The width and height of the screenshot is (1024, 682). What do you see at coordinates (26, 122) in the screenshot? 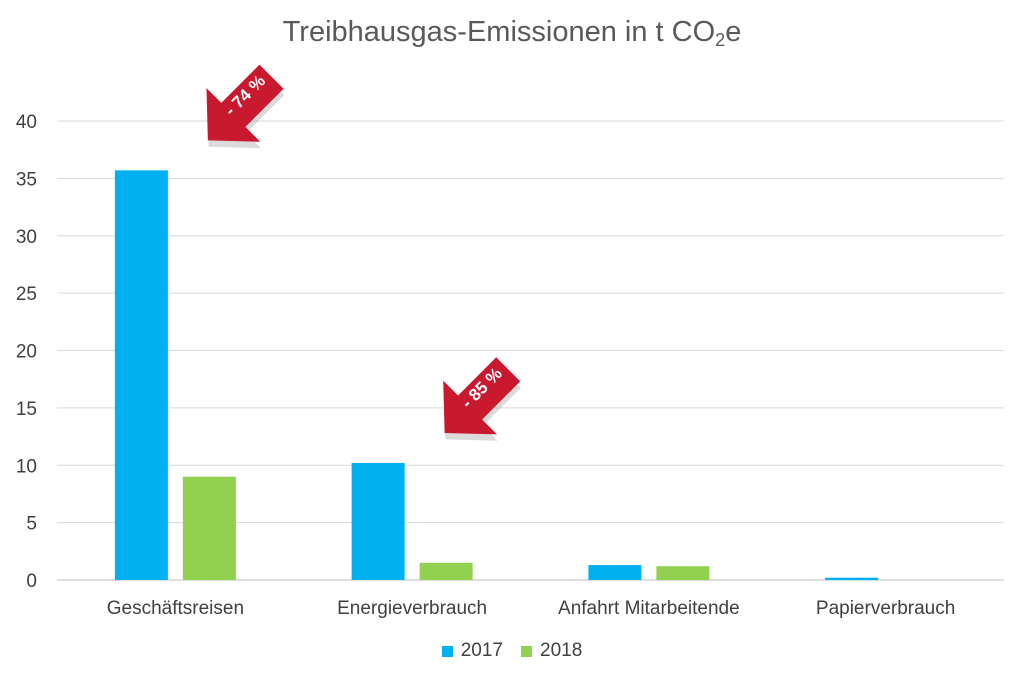
I see `y-tick-label: 40` at bounding box center [26, 122].